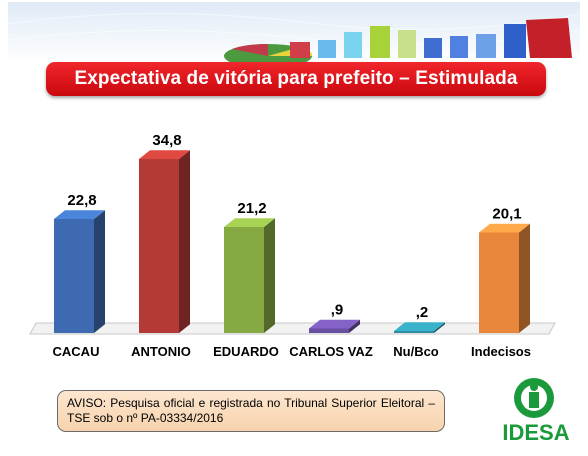 This screenshot has height=456, width=588. I want to click on category-label: CACAU, so click(76, 351).